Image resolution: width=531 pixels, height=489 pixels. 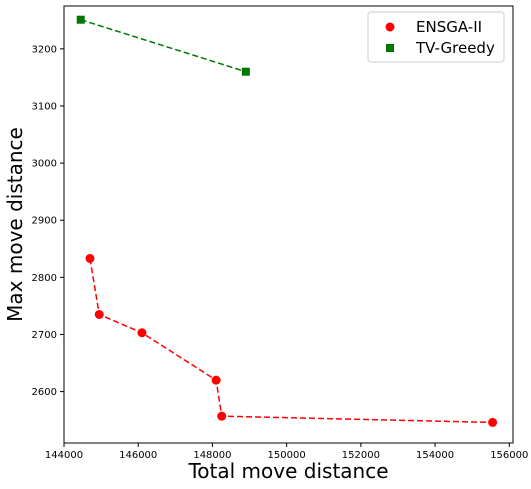 I want to click on y-tick-label: 2800, so click(x=44, y=278).